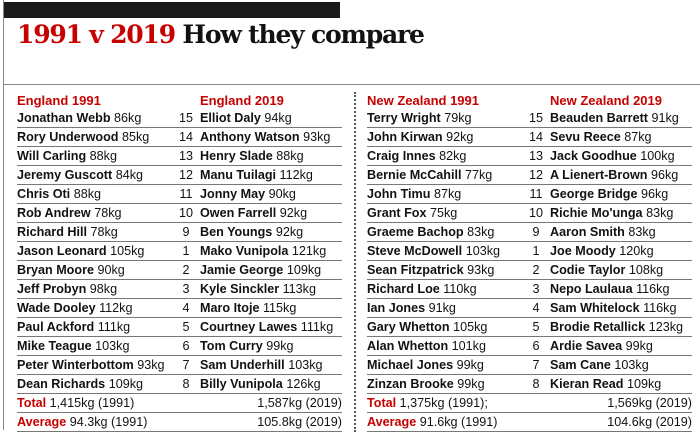 This screenshot has height=437, width=700. Describe the element at coordinates (186, 365) in the screenshot. I see `position-number: 7` at that location.